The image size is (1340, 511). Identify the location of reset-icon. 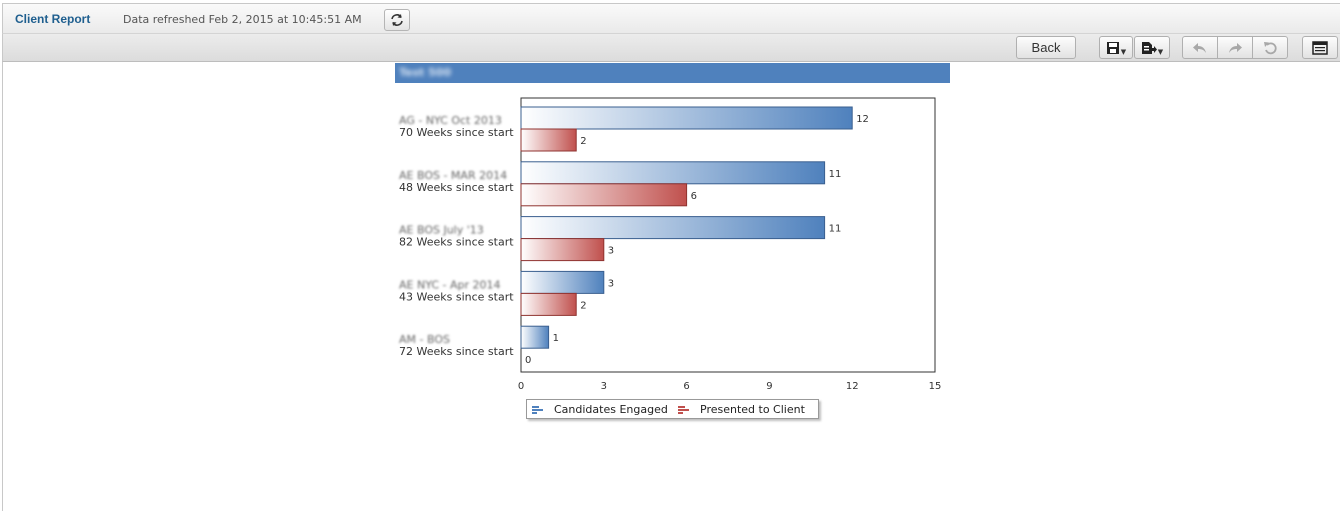
(1270, 47).